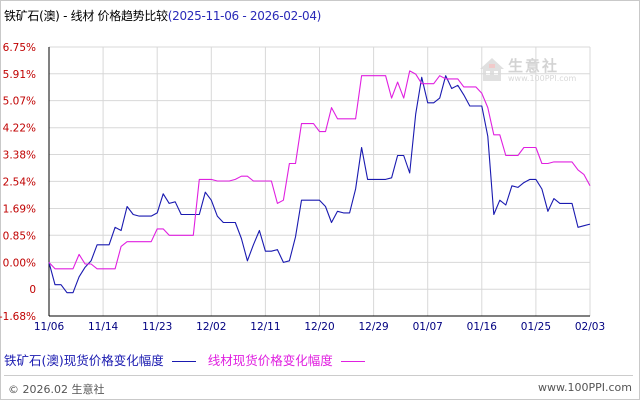  What do you see at coordinates (542, 78) in the screenshot?
I see `watermark-url: www.100PPI.com` at bounding box center [542, 78].